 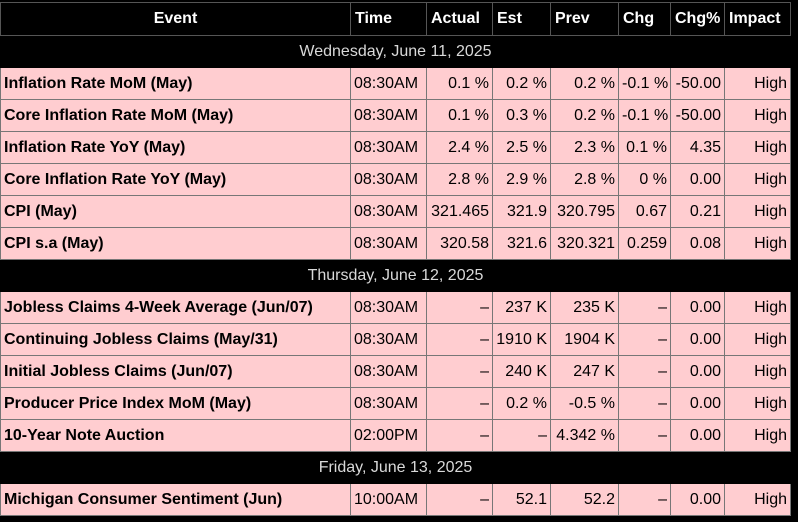 What do you see at coordinates (388, 499) in the screenshot?
I see `time-cell: 10:00AM` at bounding box center [388, 499].